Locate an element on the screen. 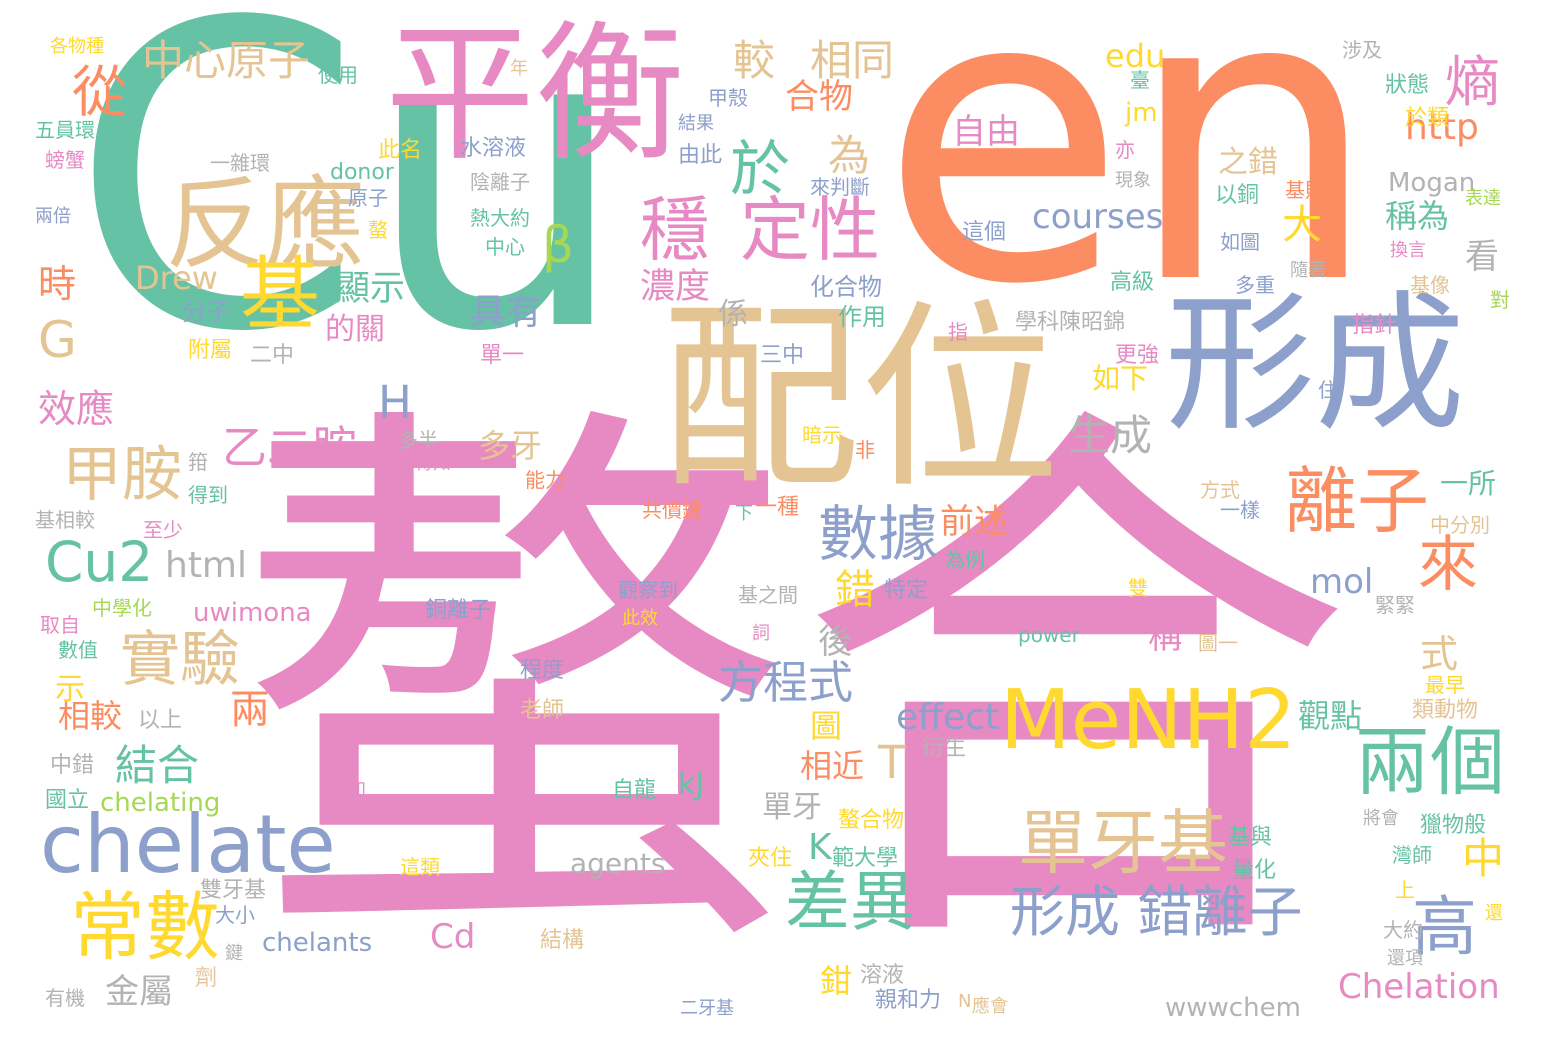  cloud-word: 實驗 is located at coordinates (180, 660).